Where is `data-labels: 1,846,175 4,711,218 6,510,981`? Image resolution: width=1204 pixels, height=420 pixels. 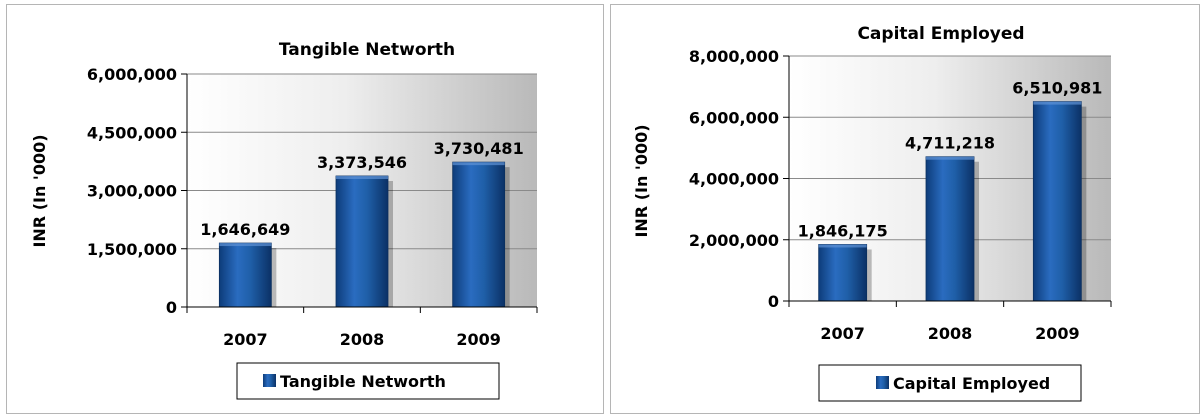
data-labels: 1,846,175 4,711,218 6,510,981 is located at coordinates (950, 160).